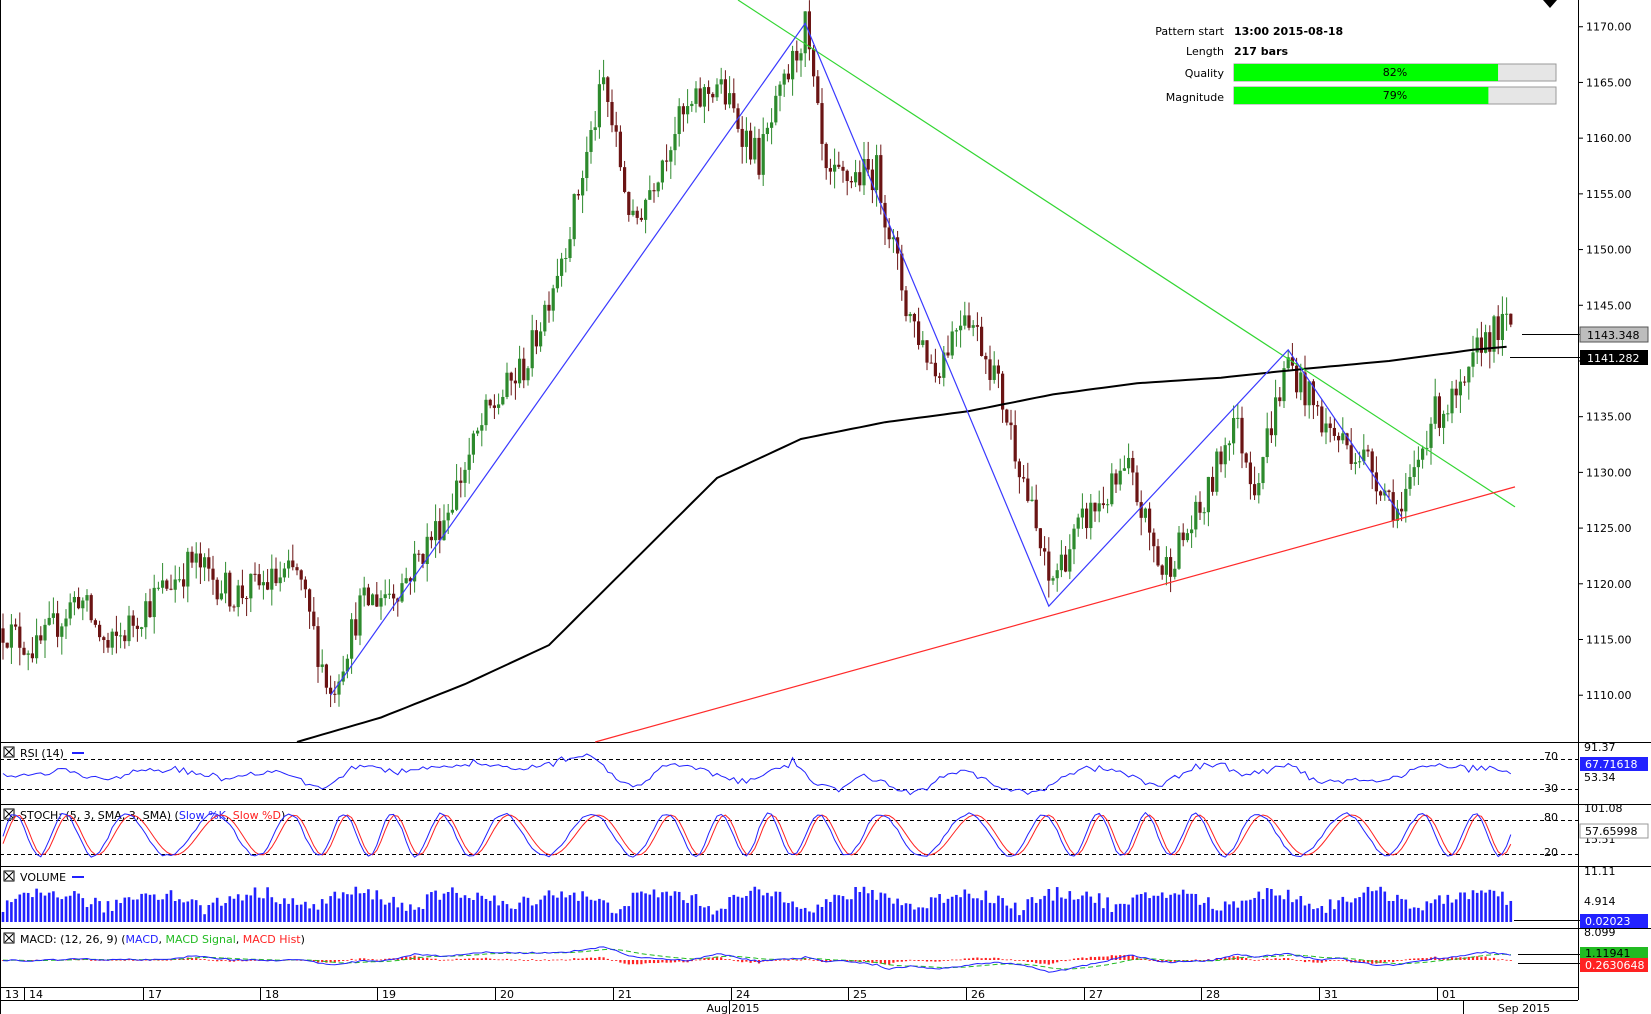 This screenshot has height=1014, width=1651. What do you see at coordinates (43, 877) in the screenshot?
I see `volume-label: VOLUME` at bounding box center [43, 877].